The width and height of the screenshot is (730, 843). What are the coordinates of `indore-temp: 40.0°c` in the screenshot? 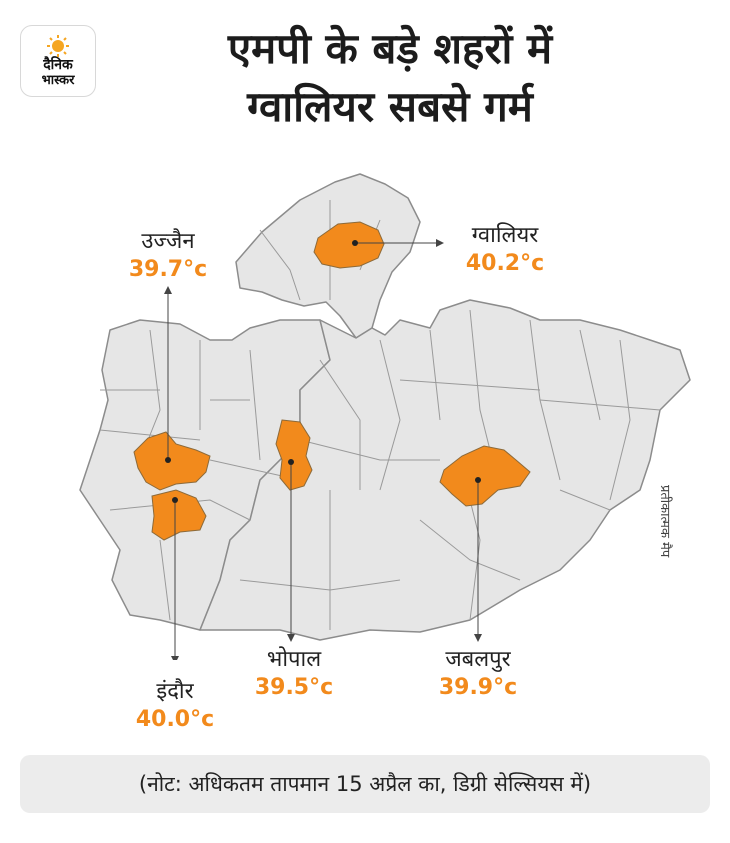 It's located at (175, 719).